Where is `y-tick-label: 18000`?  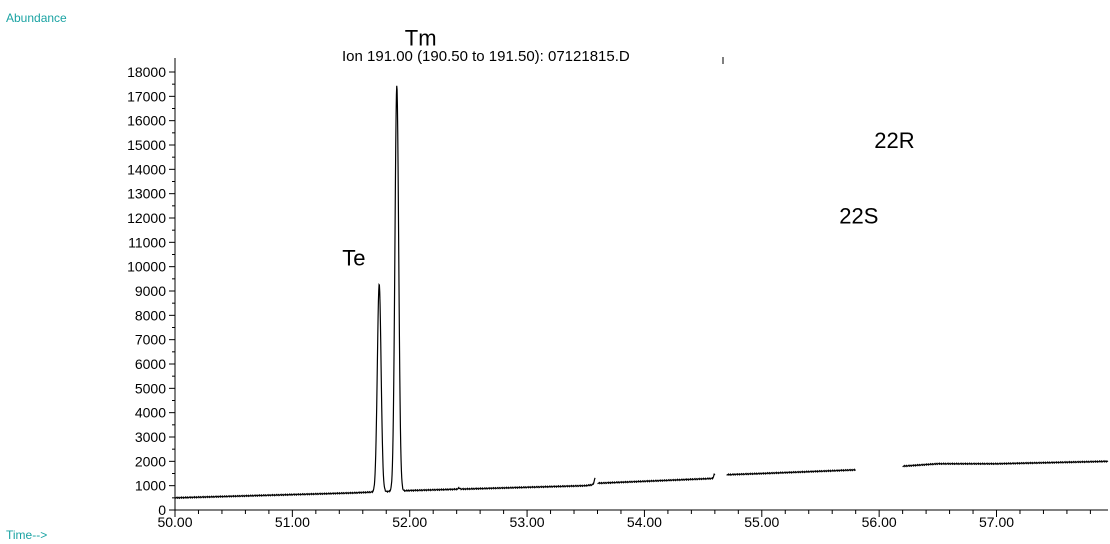 y-tick-label: 18000 is located at coordinates (146, 72).